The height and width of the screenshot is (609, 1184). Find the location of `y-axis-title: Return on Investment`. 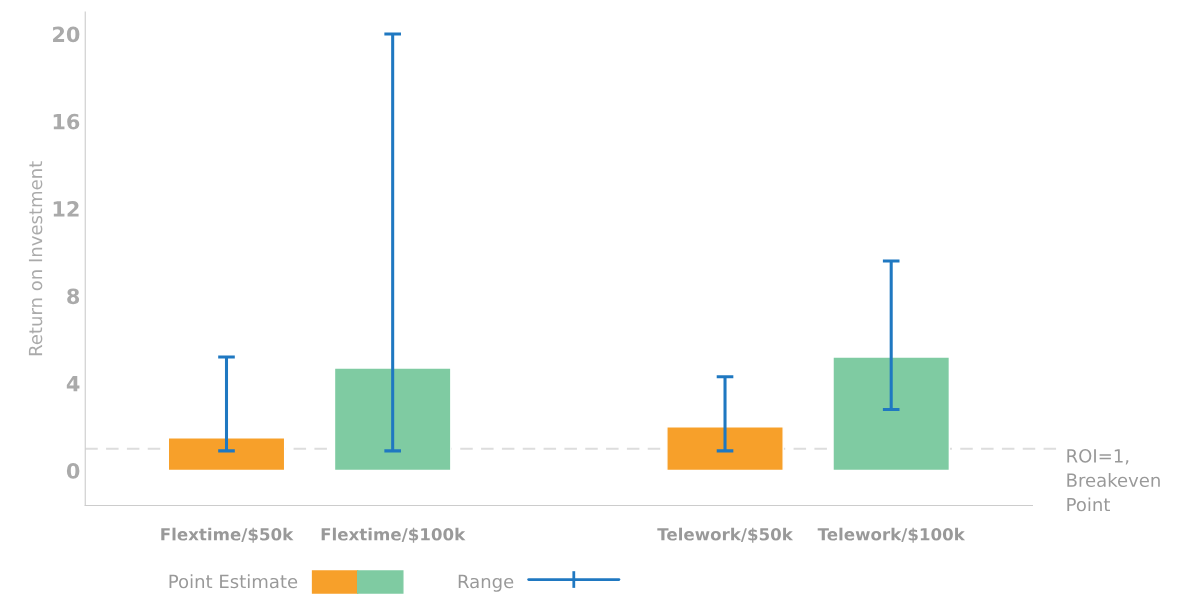

y-axis-title: Return on Investment is located at coordinates (35, 258).